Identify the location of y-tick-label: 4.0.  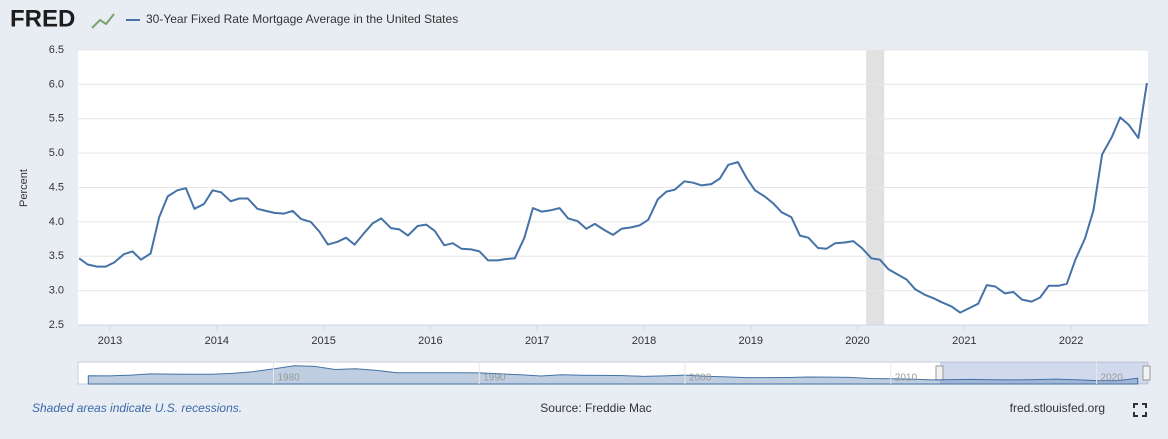
(56, 222).